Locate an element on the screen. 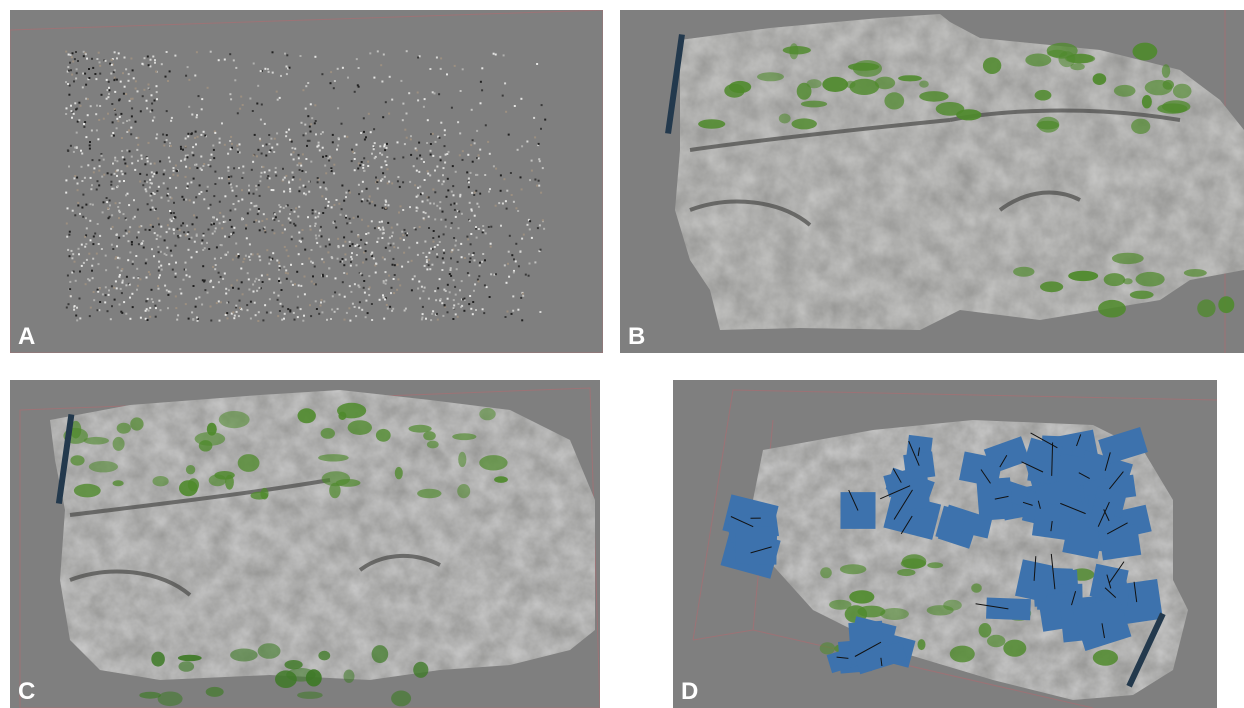 The image size is (1244, 708). camera-rays is located at coordinates (934, 549).